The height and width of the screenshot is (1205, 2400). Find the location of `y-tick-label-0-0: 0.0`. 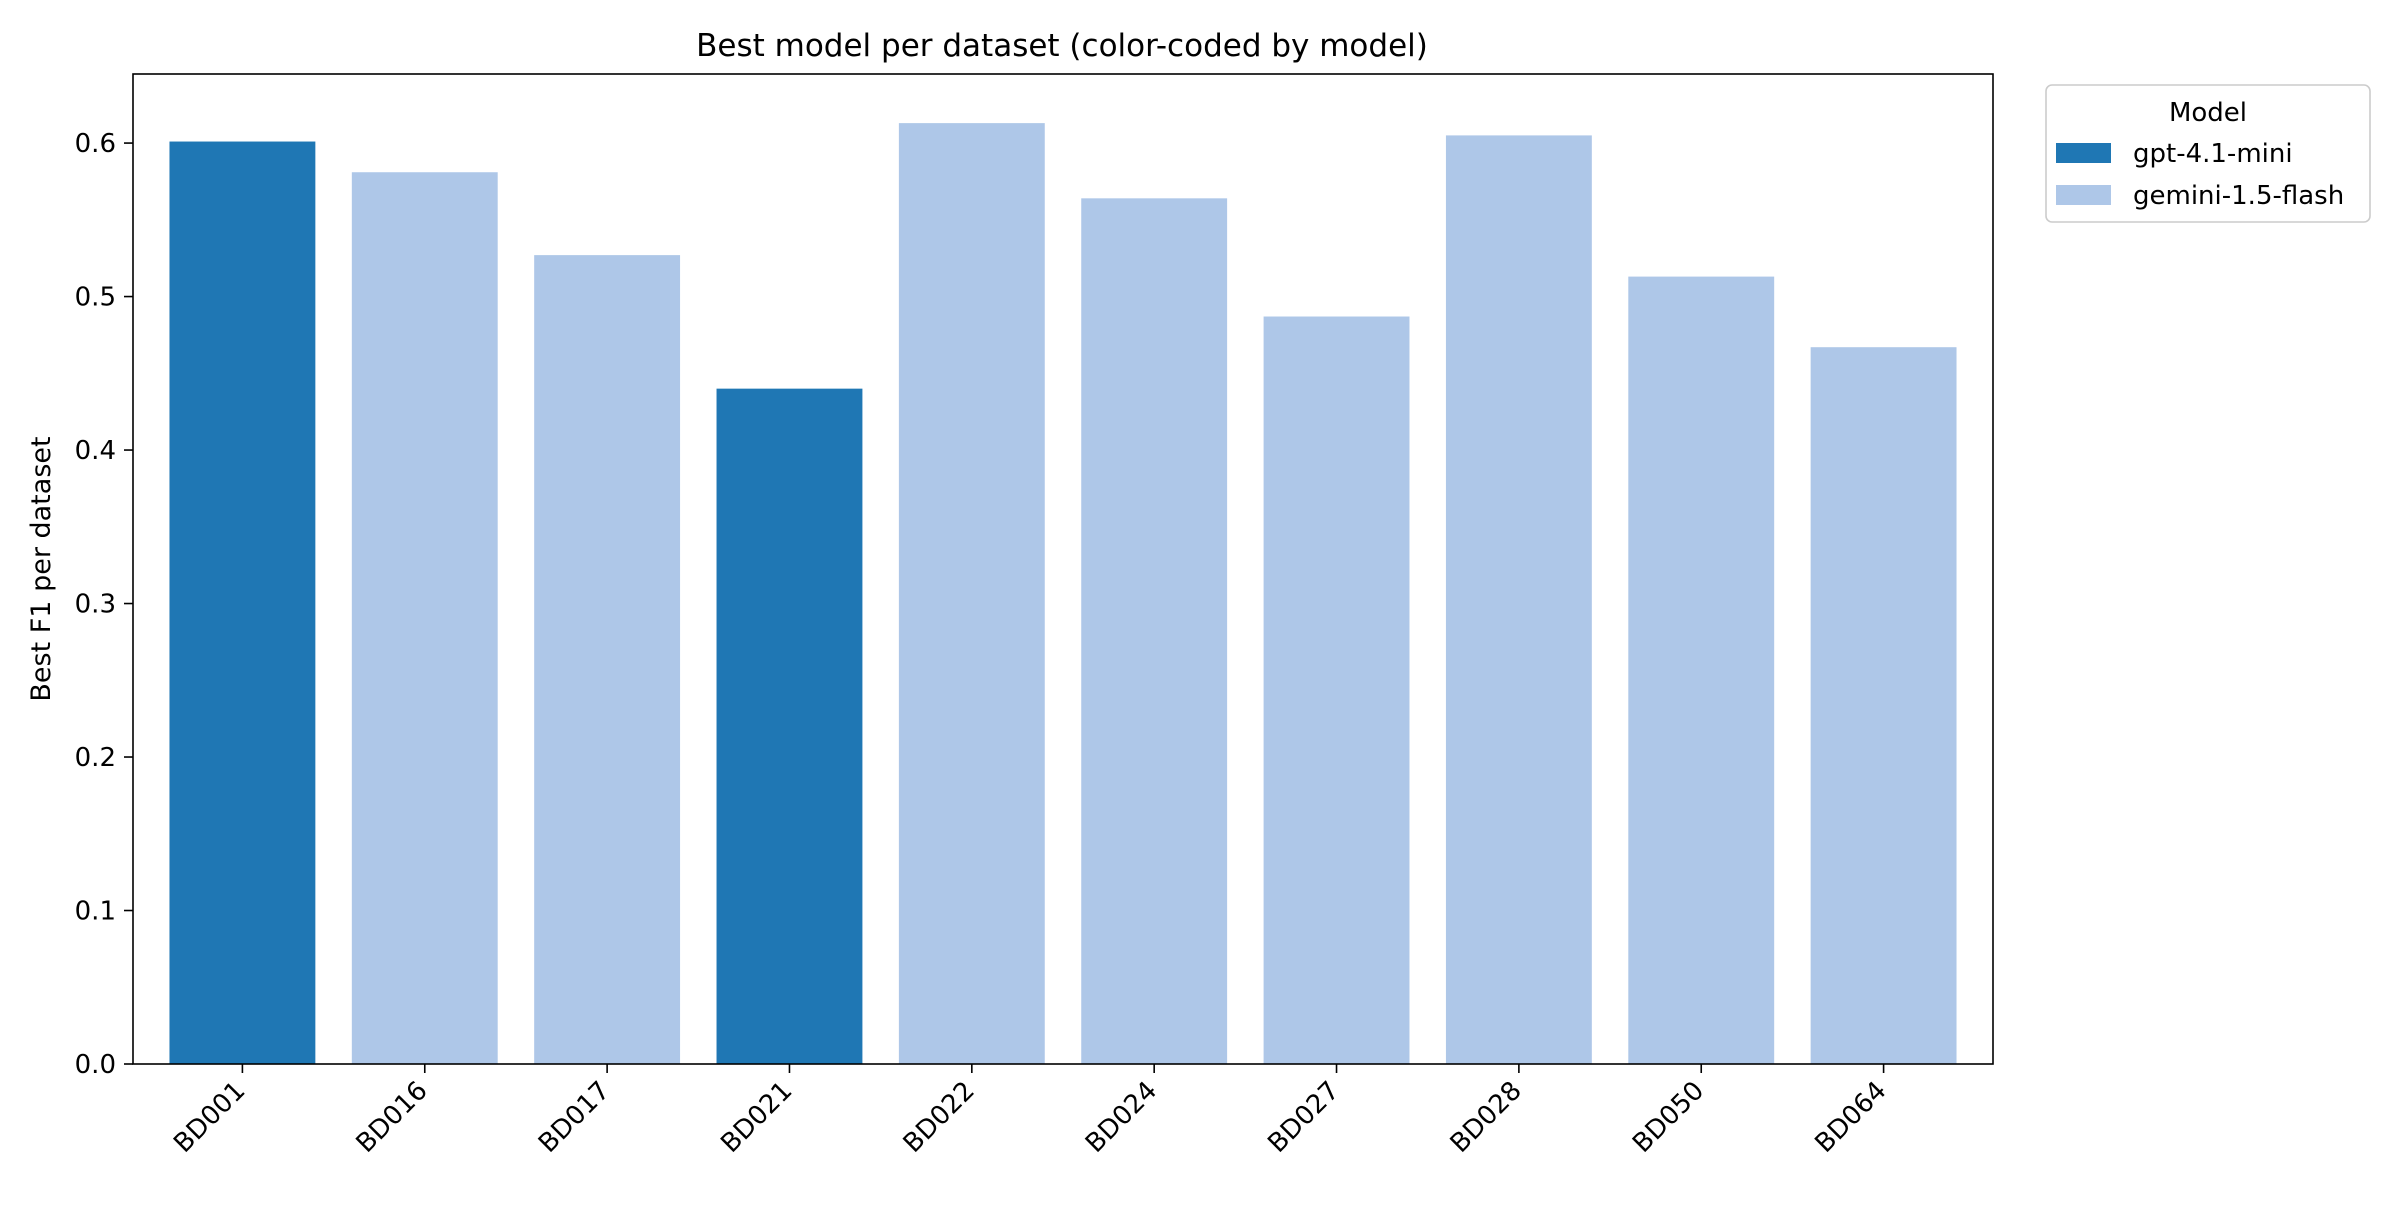

y-tick-label-0-0: 0.0 is located at coordinates (95, 1065).